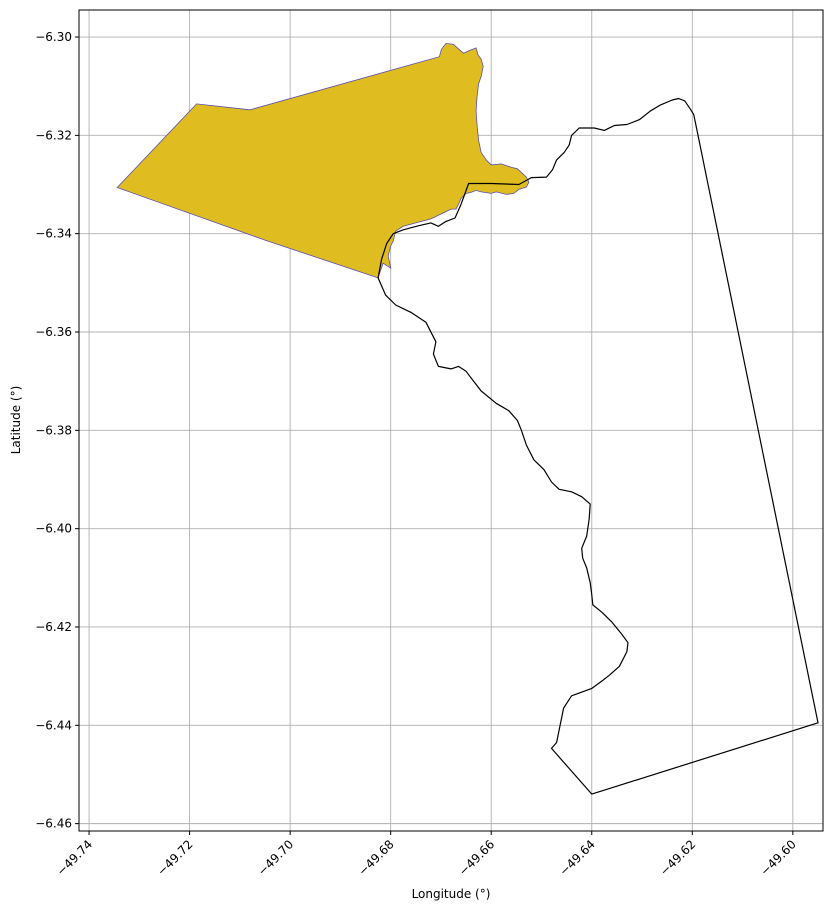 The width and height of the screenshot is (832, 911). I want to click on y-tick-label: −6.46, so click(53, 824).